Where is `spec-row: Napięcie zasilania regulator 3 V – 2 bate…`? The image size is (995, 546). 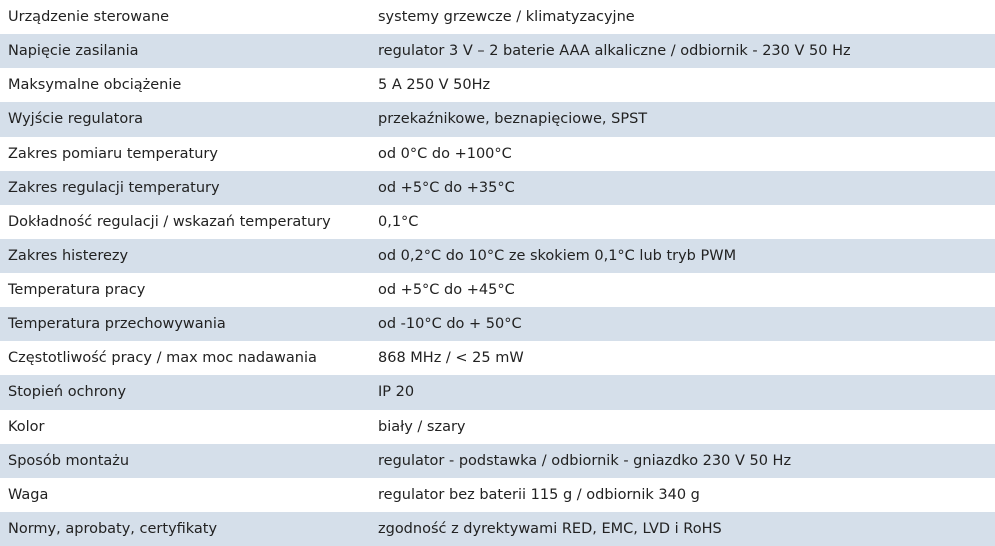
spec-row: Napięcie zasilania regulator 3 V – 2 bate… is located at coordinates (497, 51).